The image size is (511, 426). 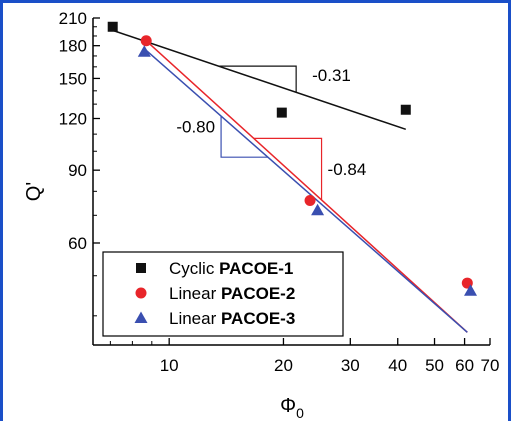 What do you see at coordinates (194, 268) in the screenshot?
I see `legend-label-plain: Cyclic` at bounding box center [194, 268].